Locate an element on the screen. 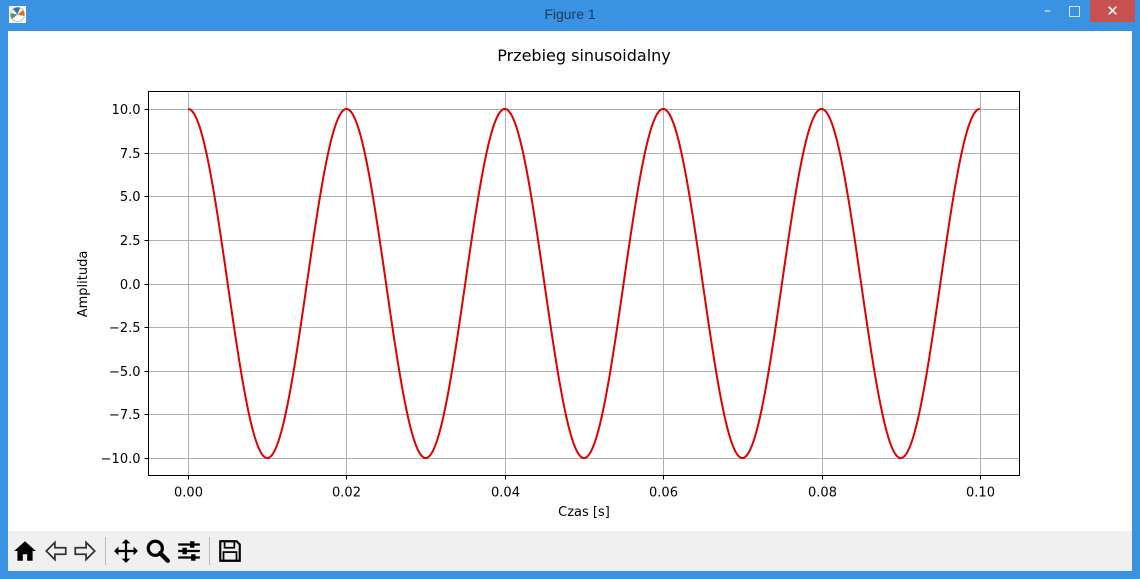 This screenshot has height=579, width=1140. y-tick-label: −2.5 is located at coordinates (125, 328).